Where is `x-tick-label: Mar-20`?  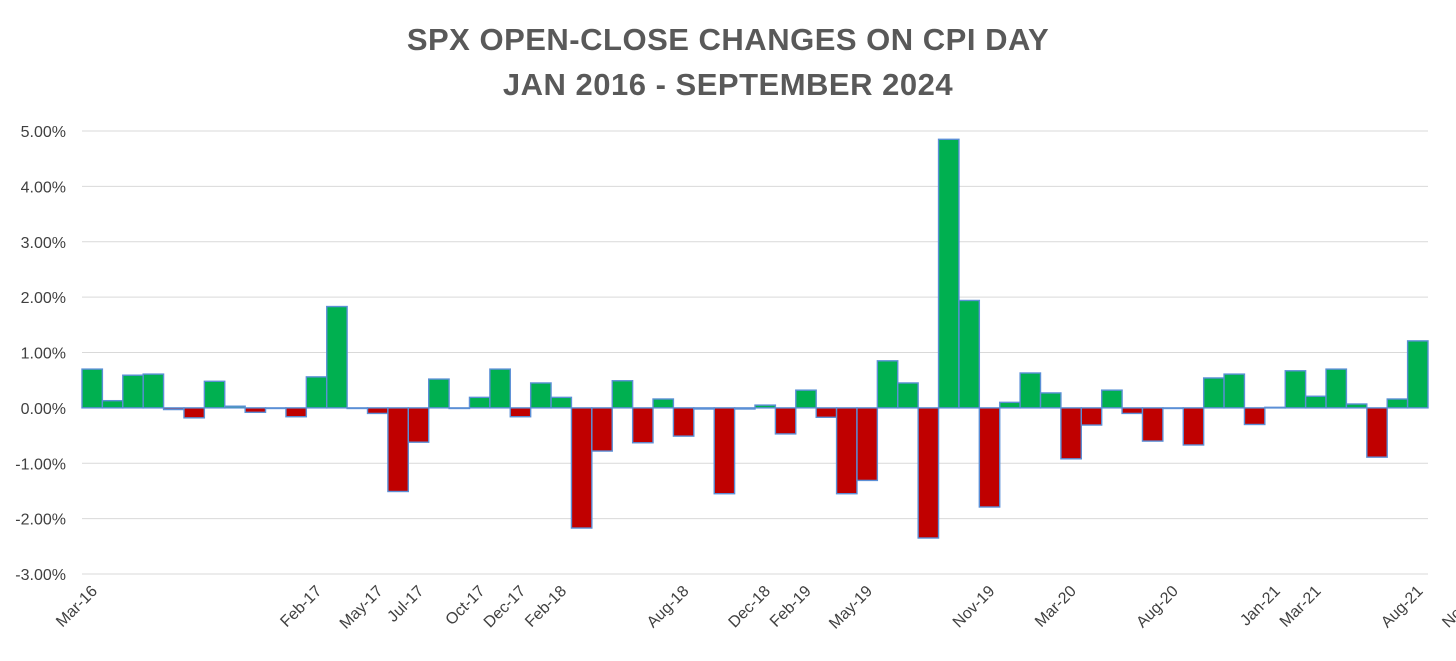
x-tick-label: Mar-20 is located at coordinates (1056, 607).